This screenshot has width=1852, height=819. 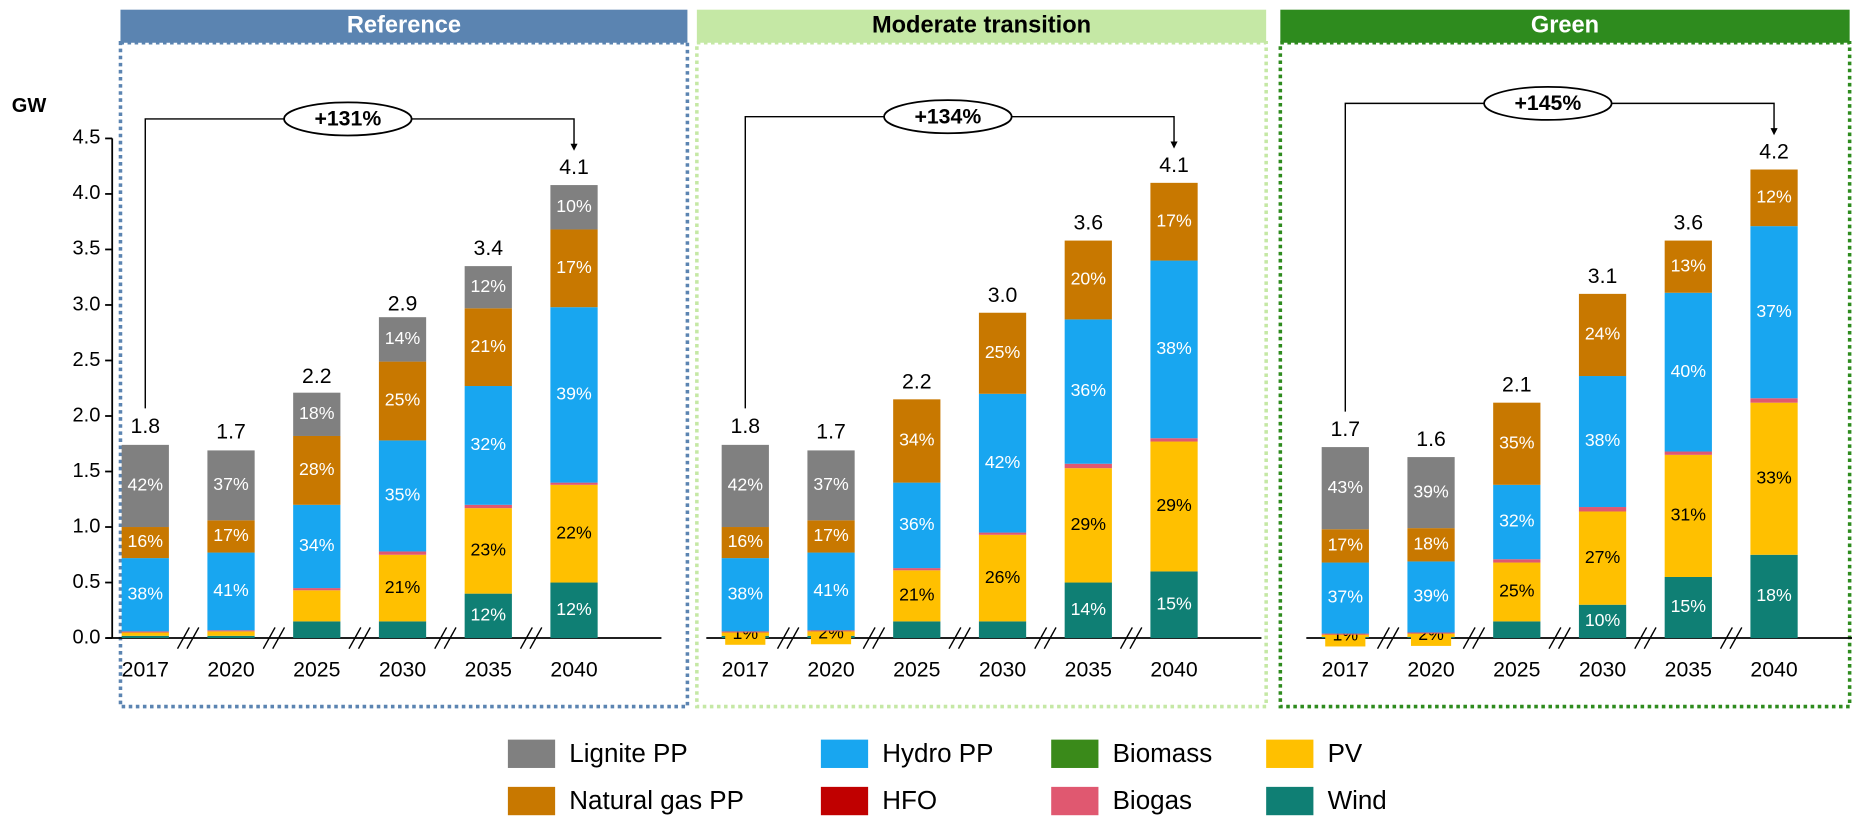 I want to click on share-label: 22%, so click(x=574, y=532).